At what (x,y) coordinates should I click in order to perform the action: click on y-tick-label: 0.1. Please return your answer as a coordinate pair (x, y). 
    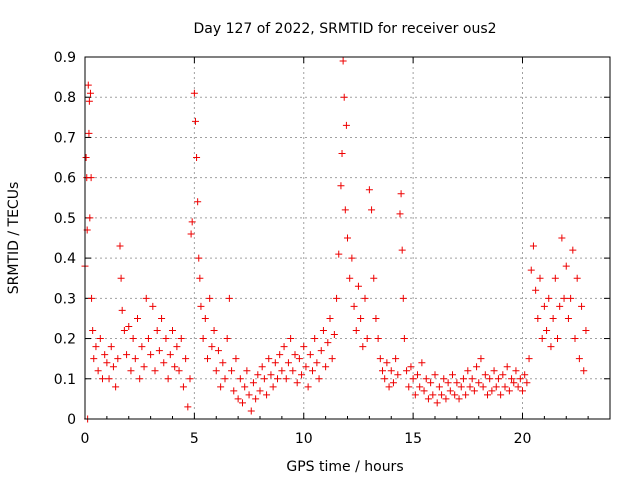
    Looking at the image, I should click on (65, 380).